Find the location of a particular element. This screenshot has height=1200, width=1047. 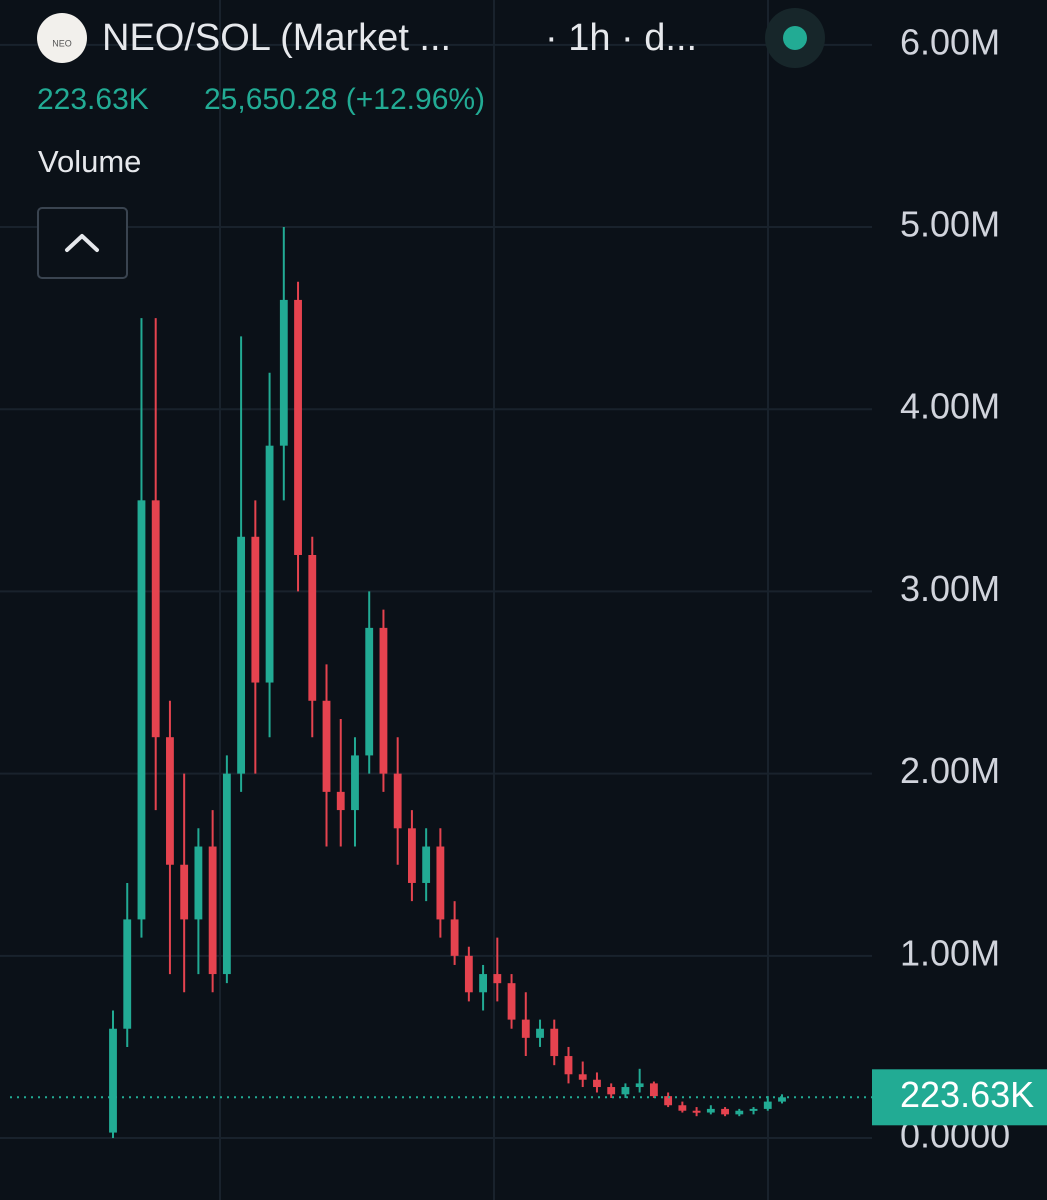

y-tick-label: 6.00M is located at coordinates (950, 41).